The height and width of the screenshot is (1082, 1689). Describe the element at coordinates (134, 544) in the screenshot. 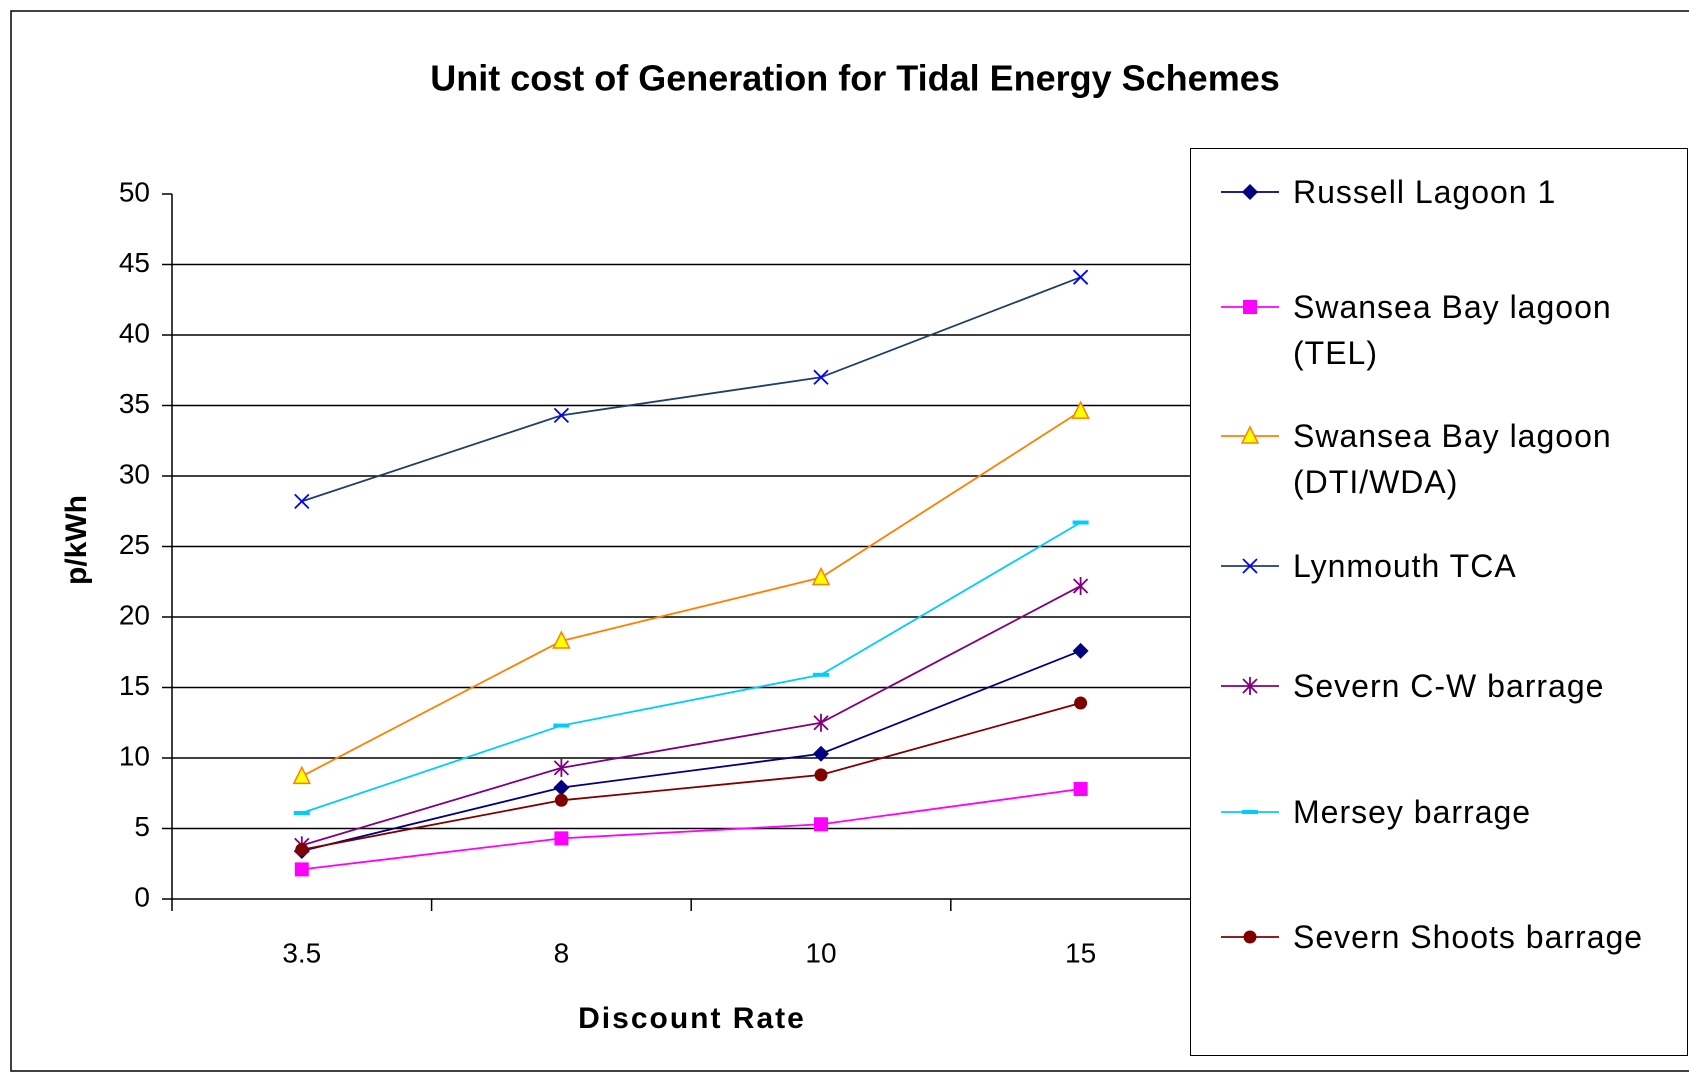

I see `y-tick-label: 25` at that location.